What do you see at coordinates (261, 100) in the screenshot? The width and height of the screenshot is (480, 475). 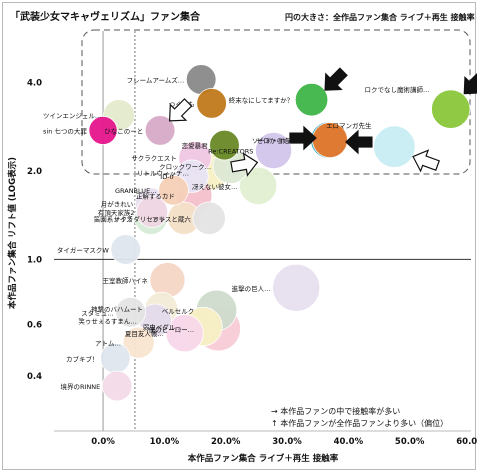 I see `point-label: 終末なにしてますか？` at bounding box center [261, 100].